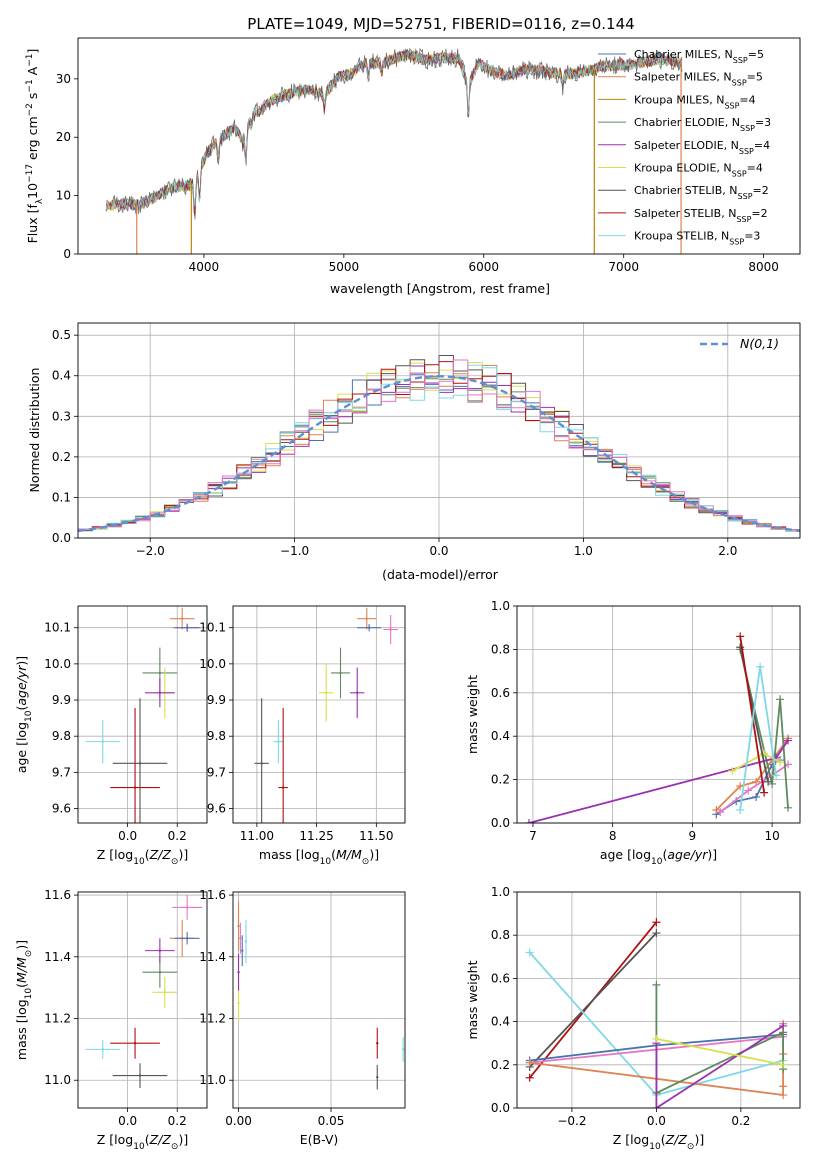  I want to click on x-axis-label: Z [log10(Z/Z⊙)], so click(658, 1142).